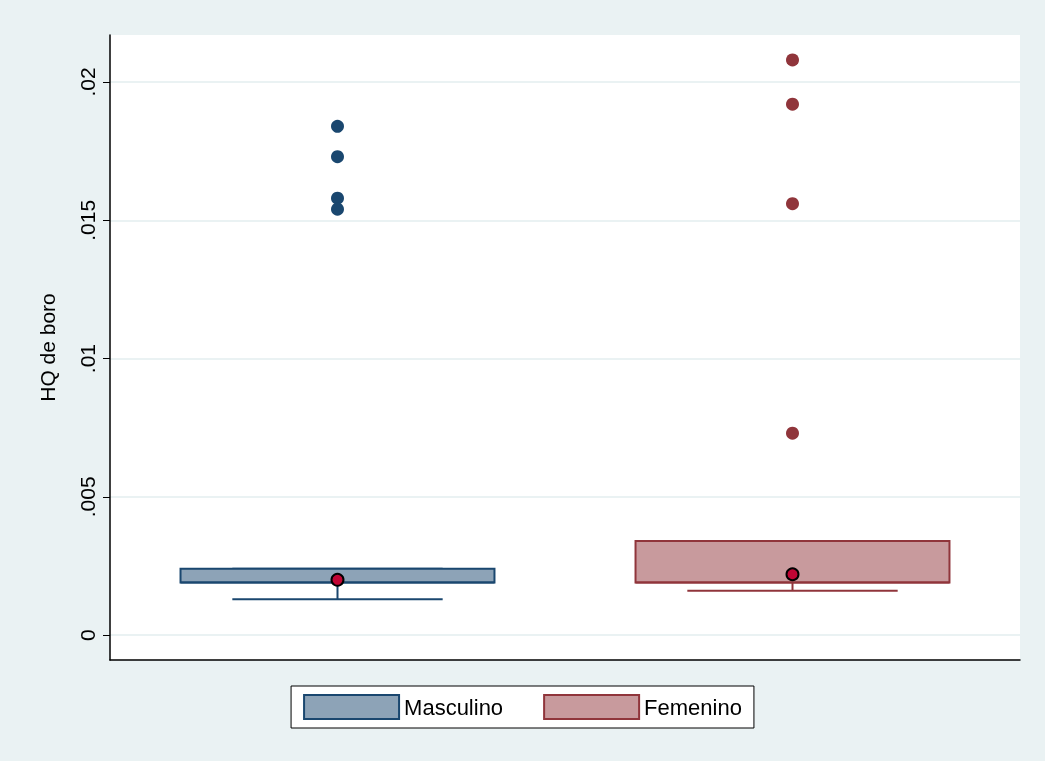 This screenshot has width=1045, height=761. What do you see at coordinates (693, 707) in the screenshot?
I see `legend-label: Femenino` at bounding box center [693, 707].